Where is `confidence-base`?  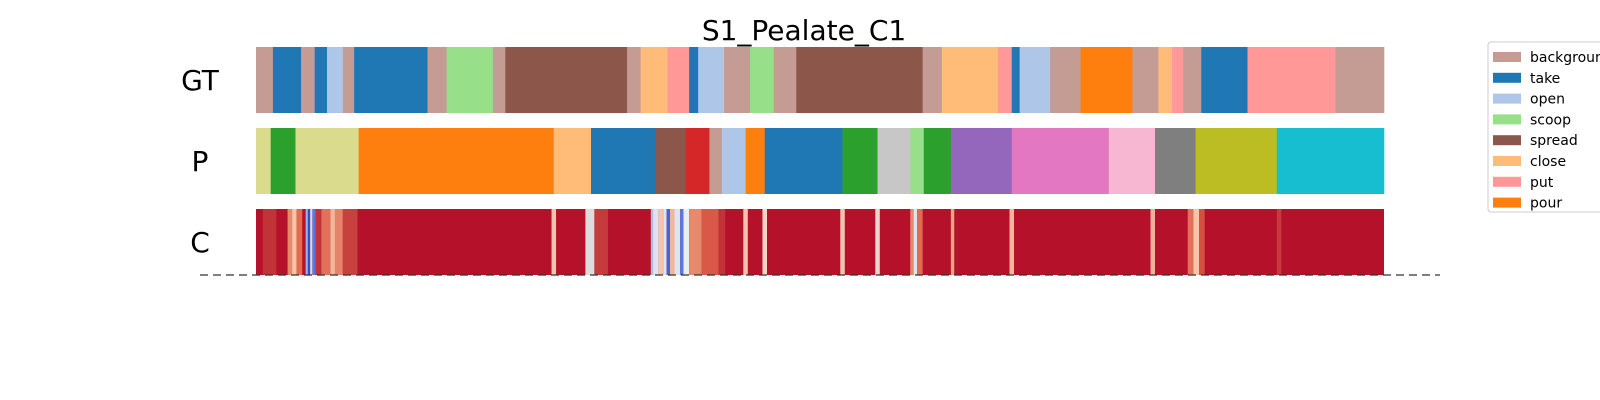 confidence-base is located at coordinates (820, 242).